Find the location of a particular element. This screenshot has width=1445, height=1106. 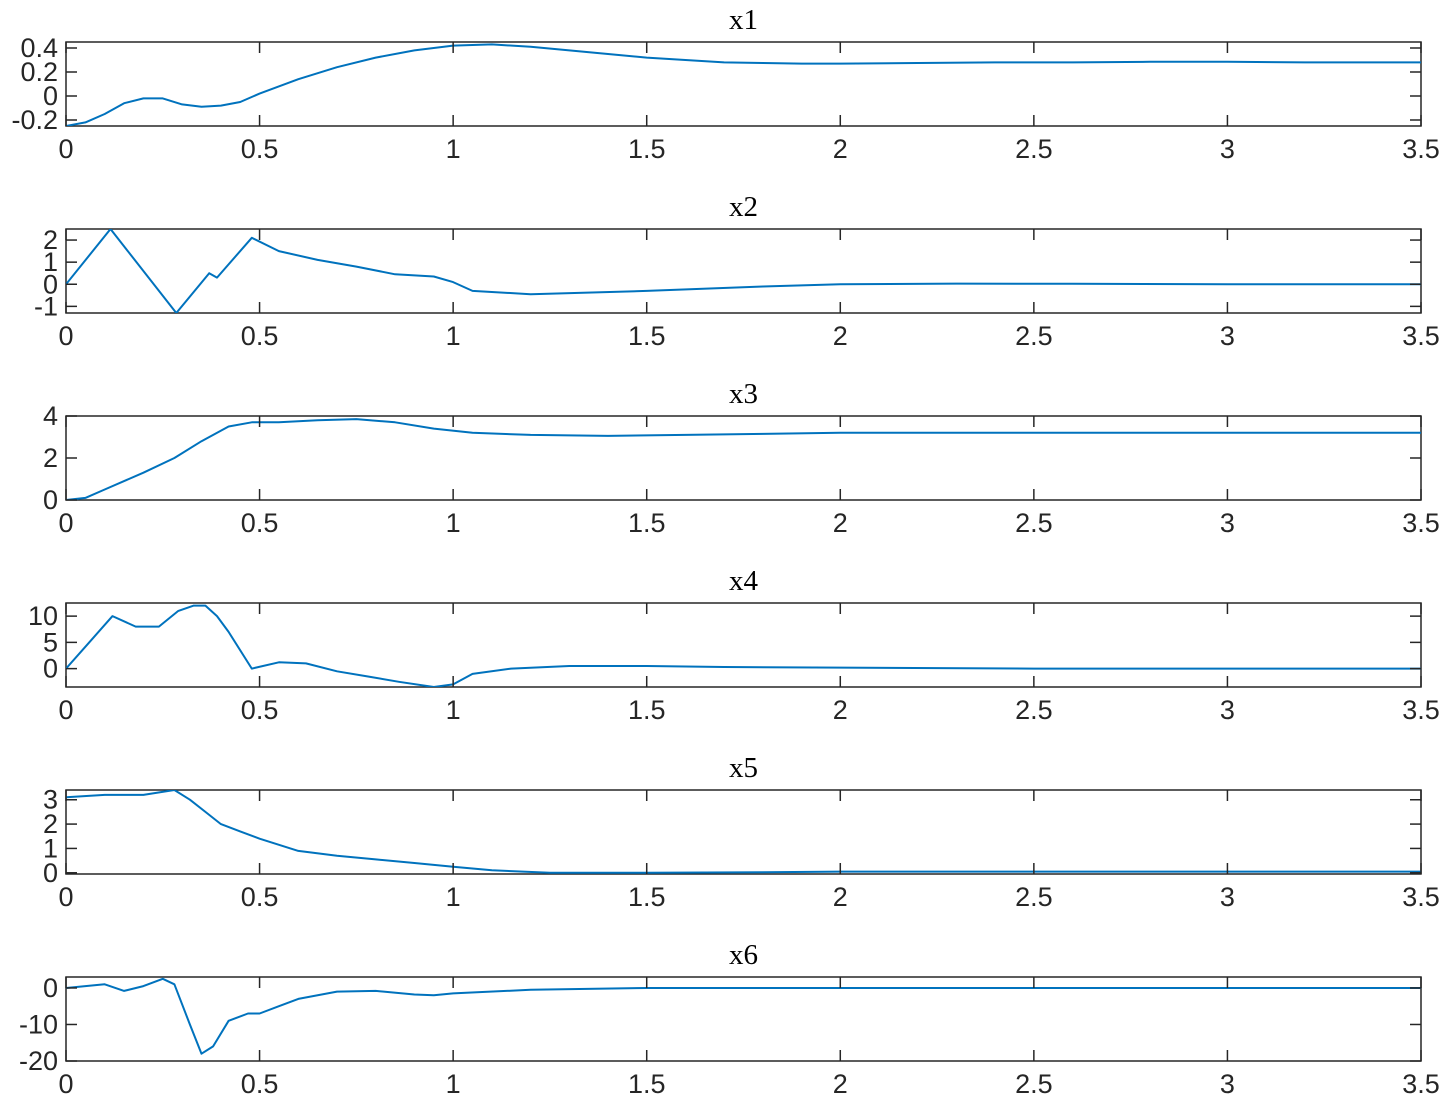

y-tick-label: 3 is located at coordinates (50, 800).